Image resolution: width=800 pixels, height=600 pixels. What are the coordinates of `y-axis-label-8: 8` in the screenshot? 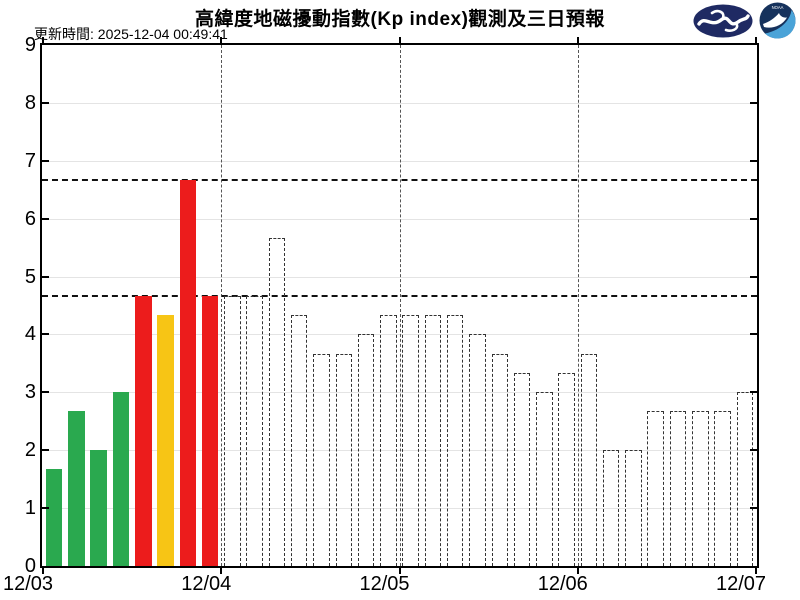 It's located at (30, 102).